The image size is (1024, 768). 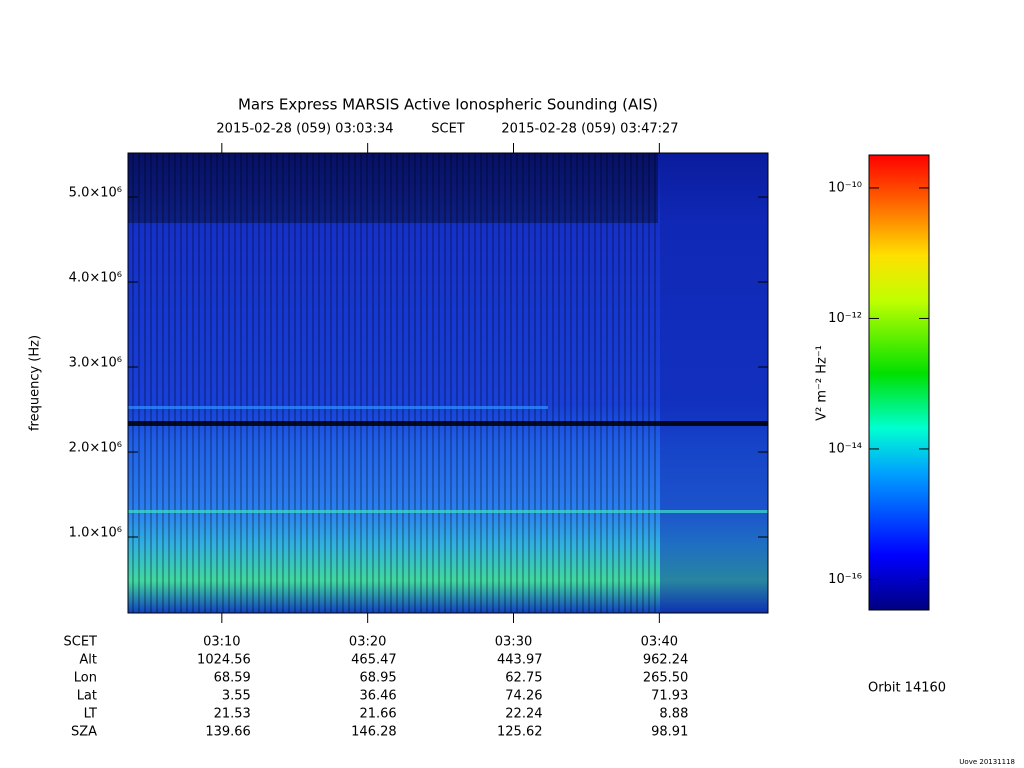 I want to click on y-axis-label: frequency (Hz), so click(x=35, y=383).